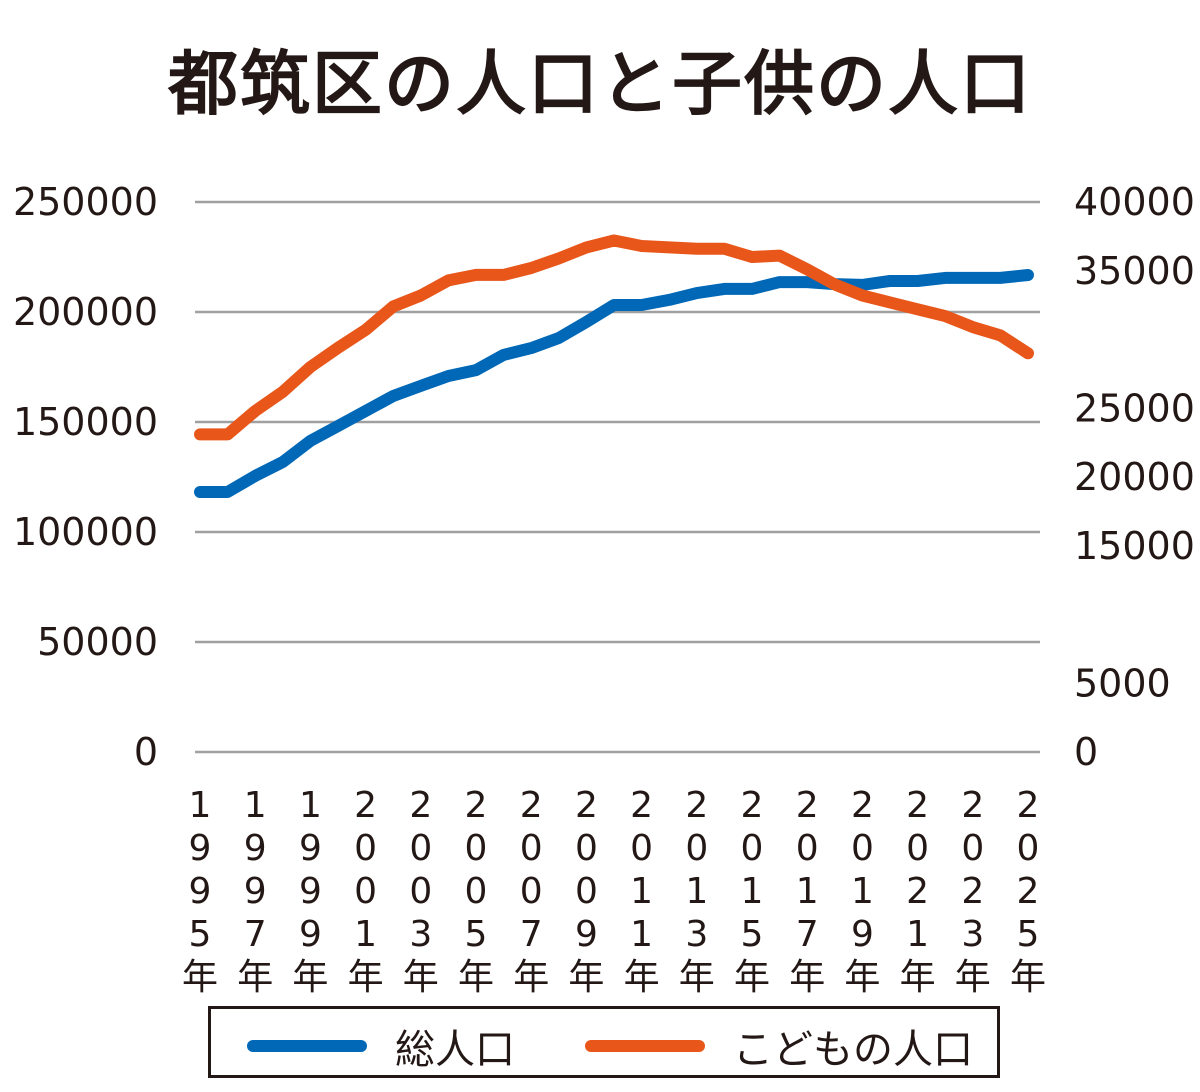 This screenshot has width=1200, height=1092. What do you see at coordinates (381, 1046) in the screenshot?
I see `legend-item-total: 総人口` at bounding box center [381, 1046].